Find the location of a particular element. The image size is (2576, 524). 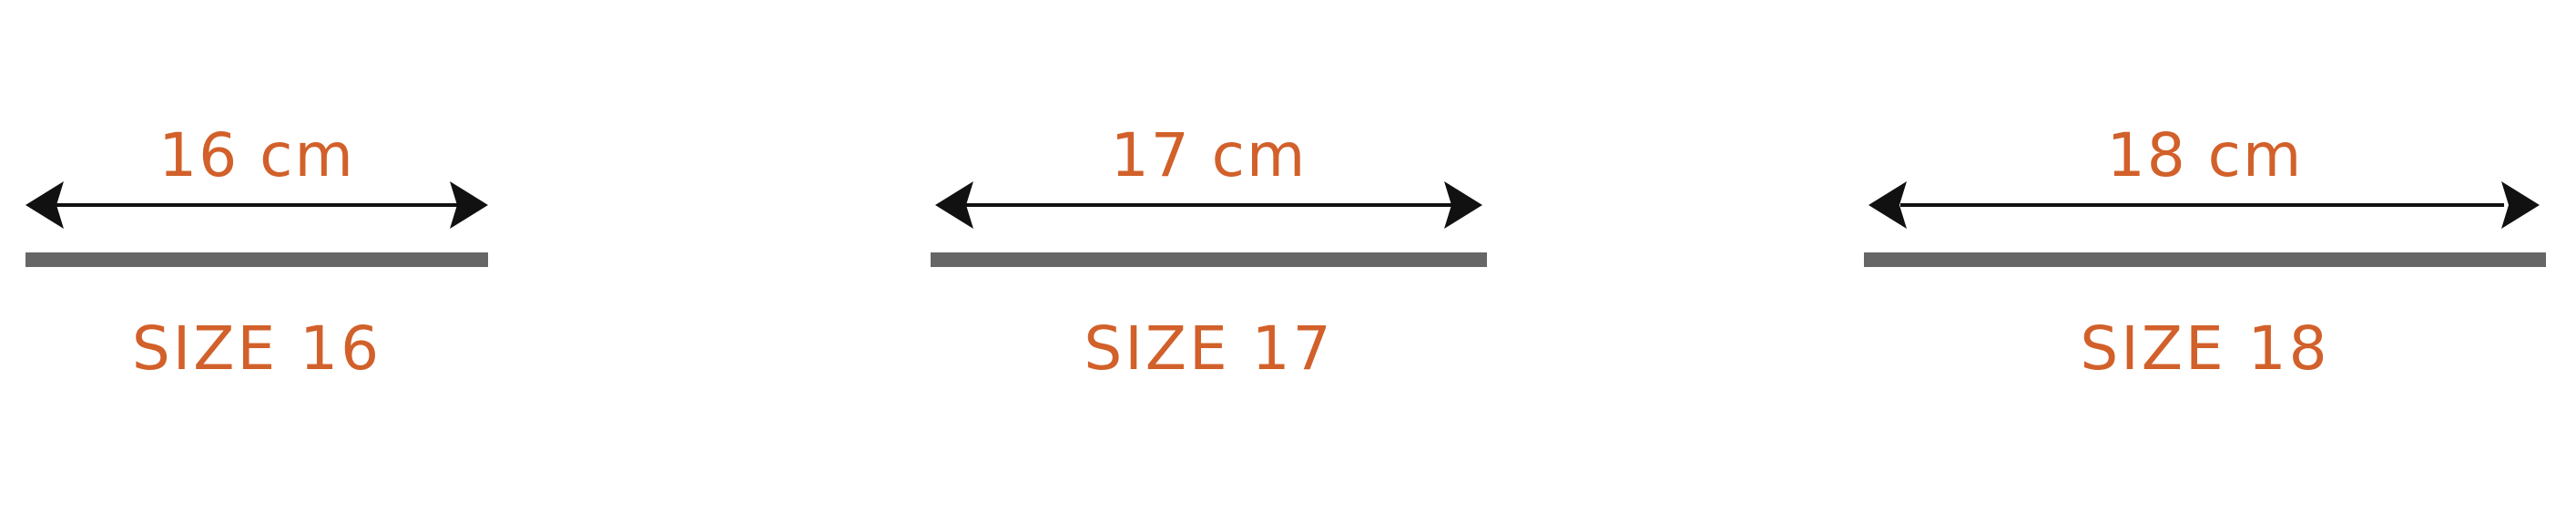

size-label: SIZE 16 is located at coordinates (257, 348).